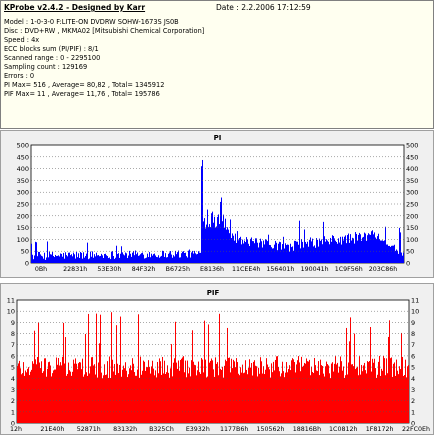  Describe the element at coordinates (412, 205) in the screenshot. I see `pi-ytick-right: 250` at that location.